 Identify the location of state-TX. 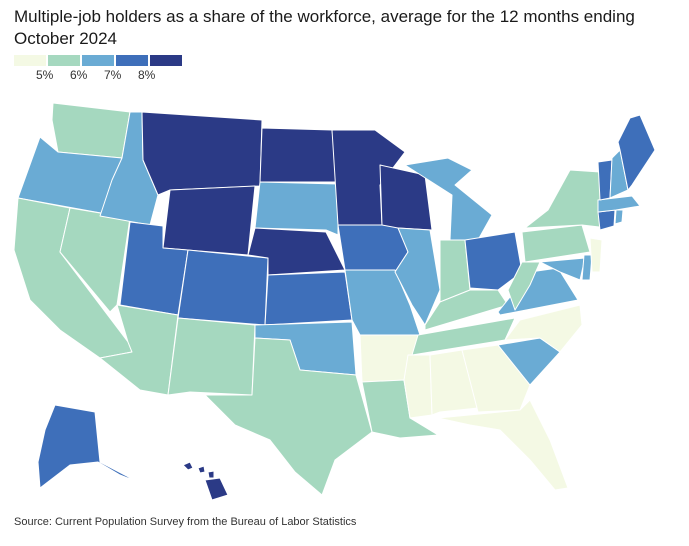
(288, 416).